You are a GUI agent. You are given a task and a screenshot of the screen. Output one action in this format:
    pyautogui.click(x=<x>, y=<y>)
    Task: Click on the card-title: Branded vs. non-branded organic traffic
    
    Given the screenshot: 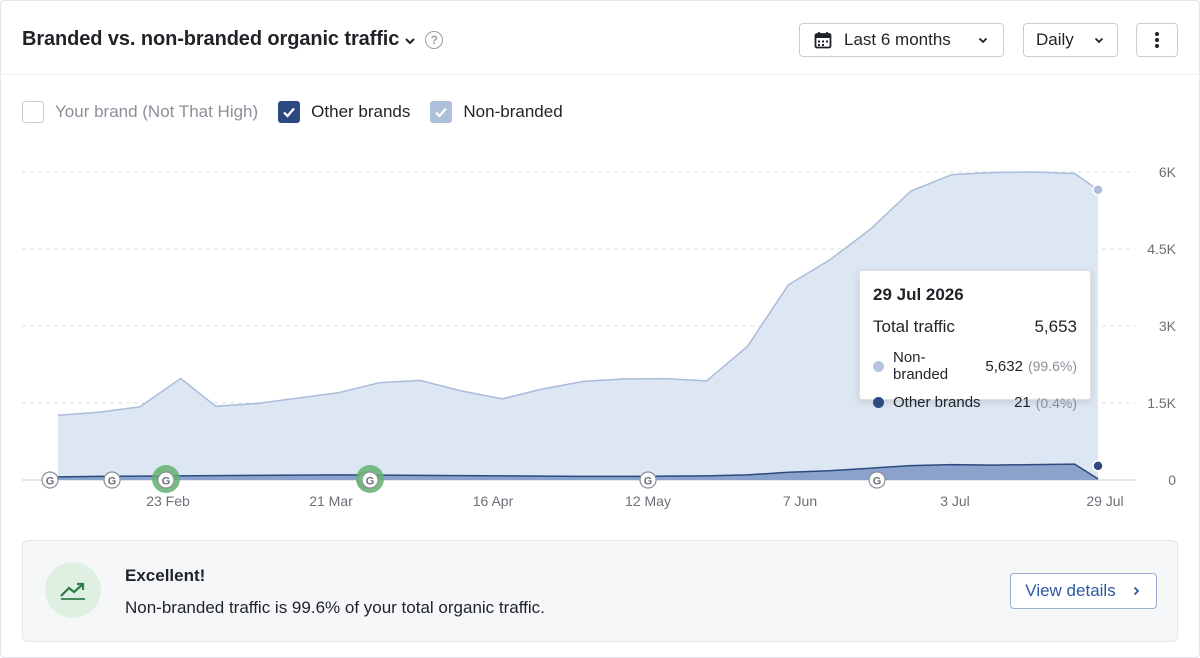 What is the action you would take?
    pyautogui.click(x=211, y=39)
    